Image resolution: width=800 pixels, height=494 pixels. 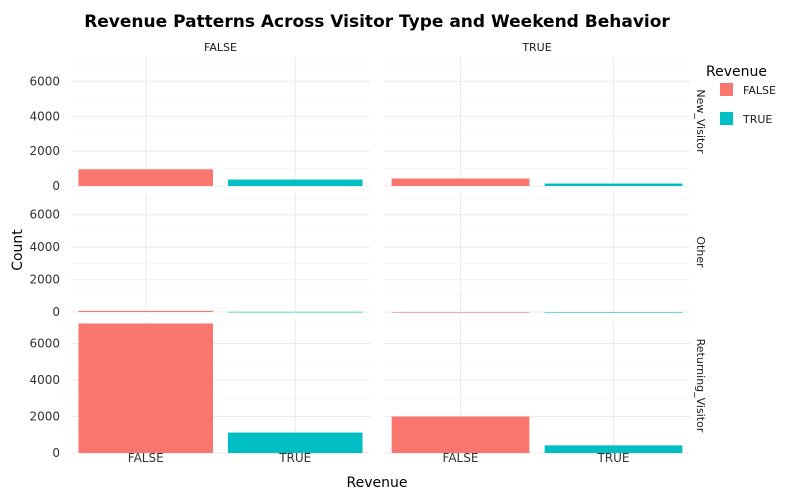 What do you see at coordinates (537, 122) in the screenshot?
I see `panel-New_Visitor-TRUE` at bounding box center [537, 122].